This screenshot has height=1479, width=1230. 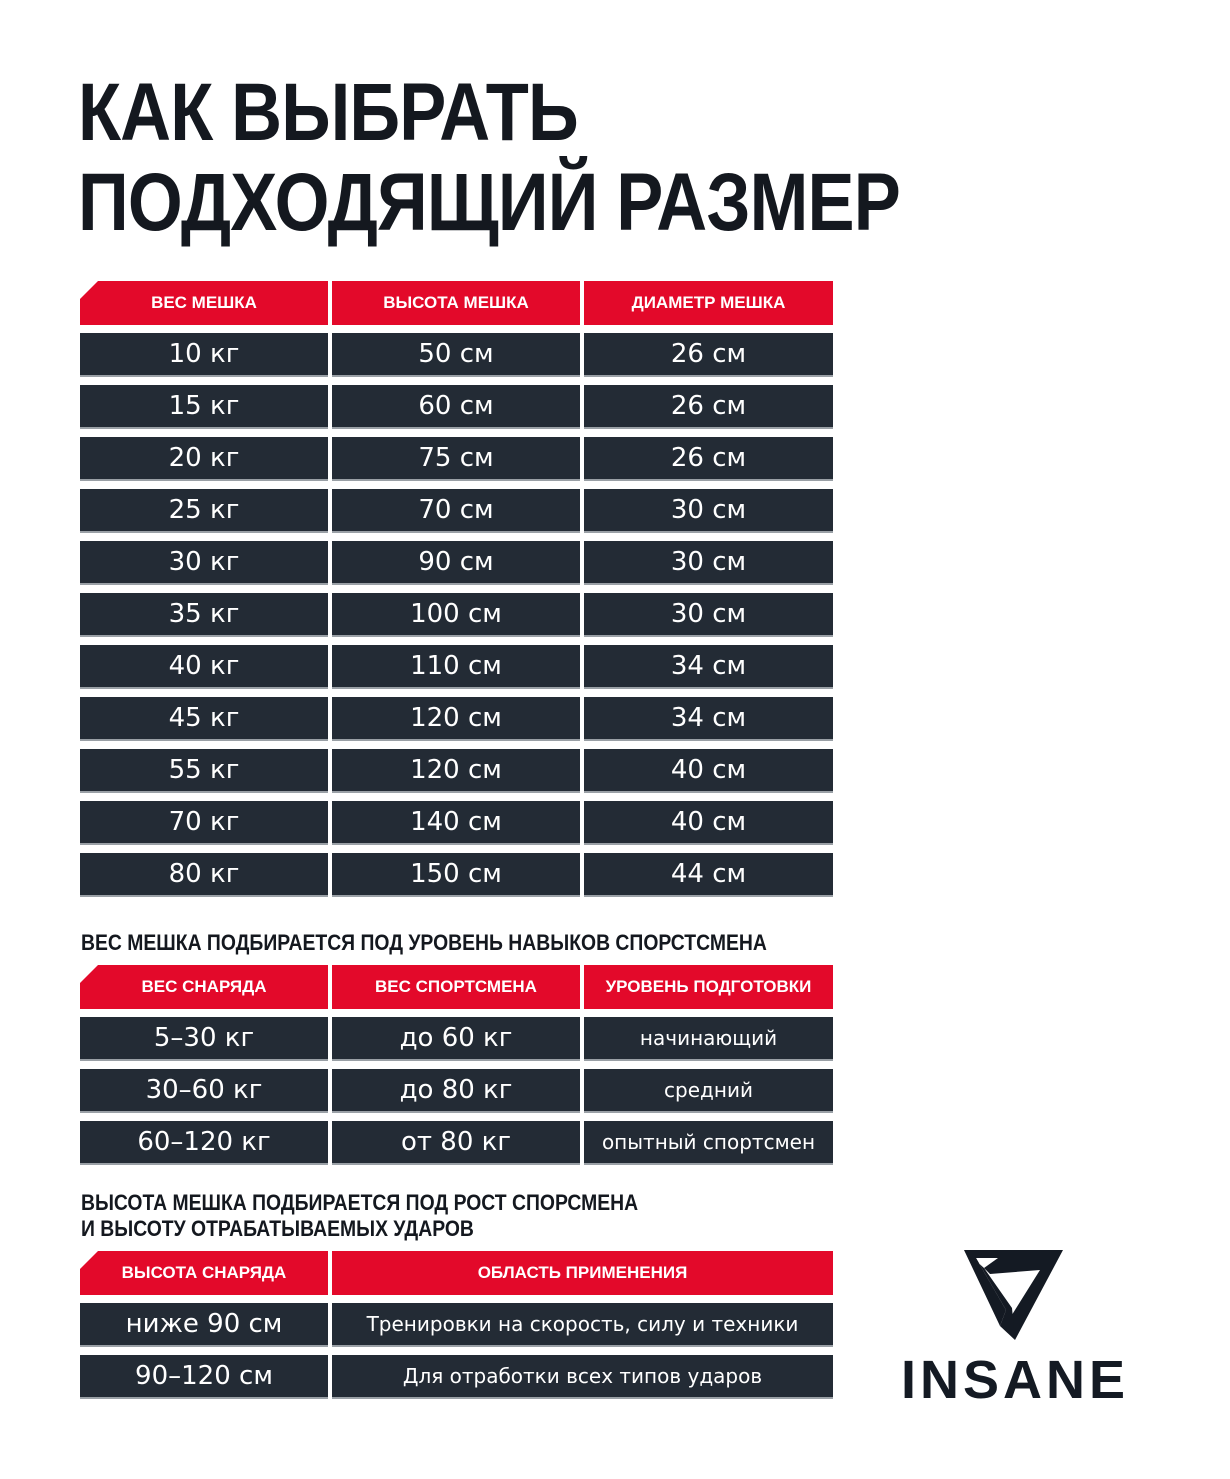 What do you see at coordinates (708, 987) in the screenshot?
I see `column-header: УРОВЕНЬ ПОДГОТОВКИ` at bounding box center [708, 987].